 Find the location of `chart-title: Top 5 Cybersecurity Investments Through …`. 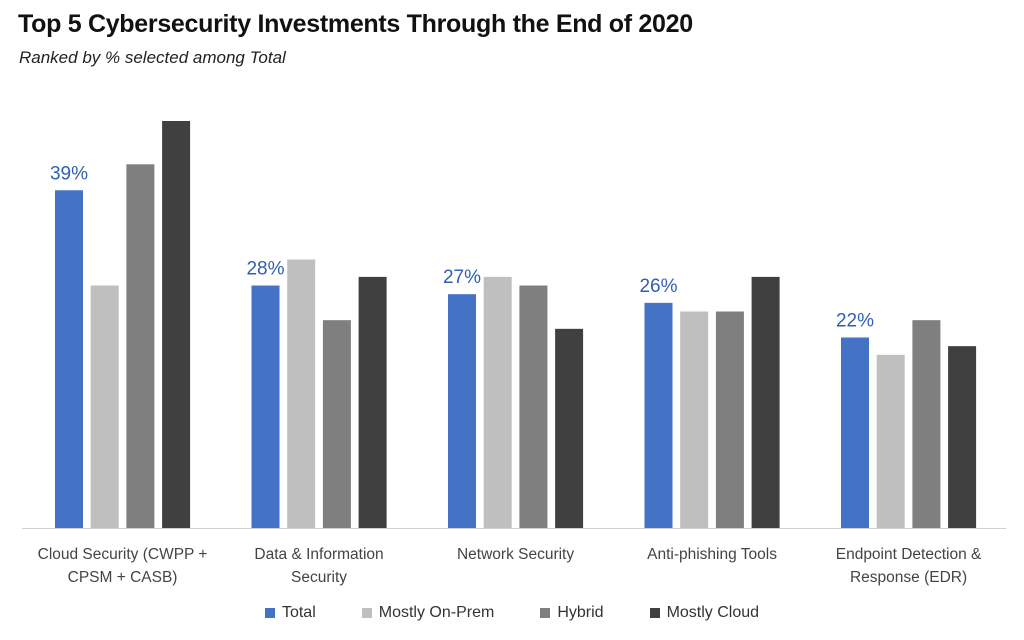

chart-title: Top 5 Cybersecurity Investments Through … is located at coordinates (355, 24).